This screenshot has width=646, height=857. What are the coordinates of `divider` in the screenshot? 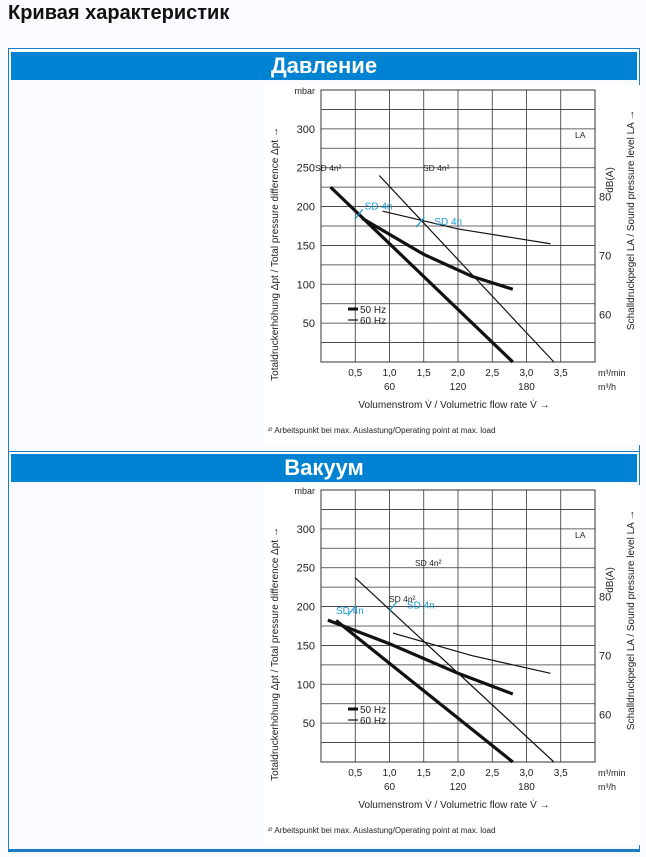 It's located at (324, 451).